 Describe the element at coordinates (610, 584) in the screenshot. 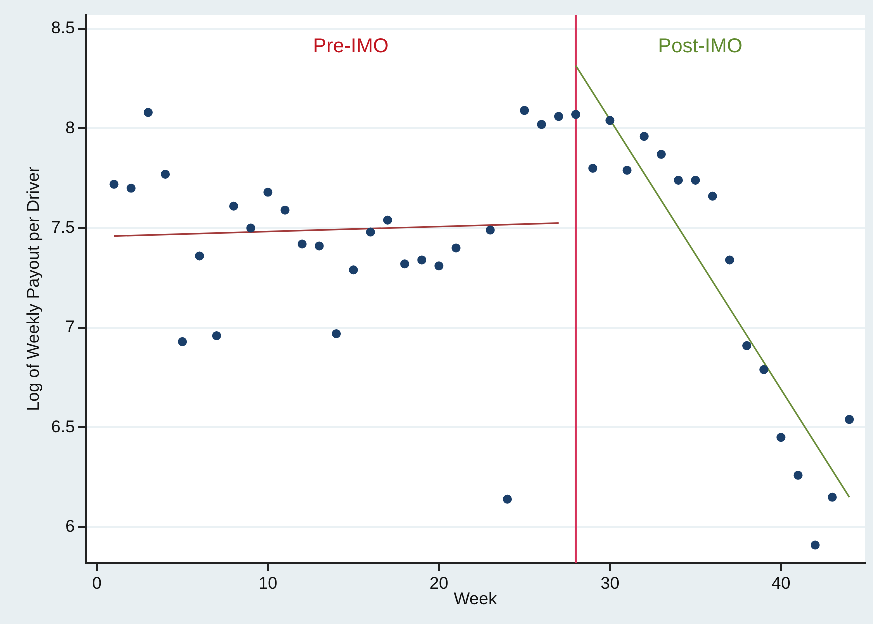

I see `x-tick-label: 30` at that location.